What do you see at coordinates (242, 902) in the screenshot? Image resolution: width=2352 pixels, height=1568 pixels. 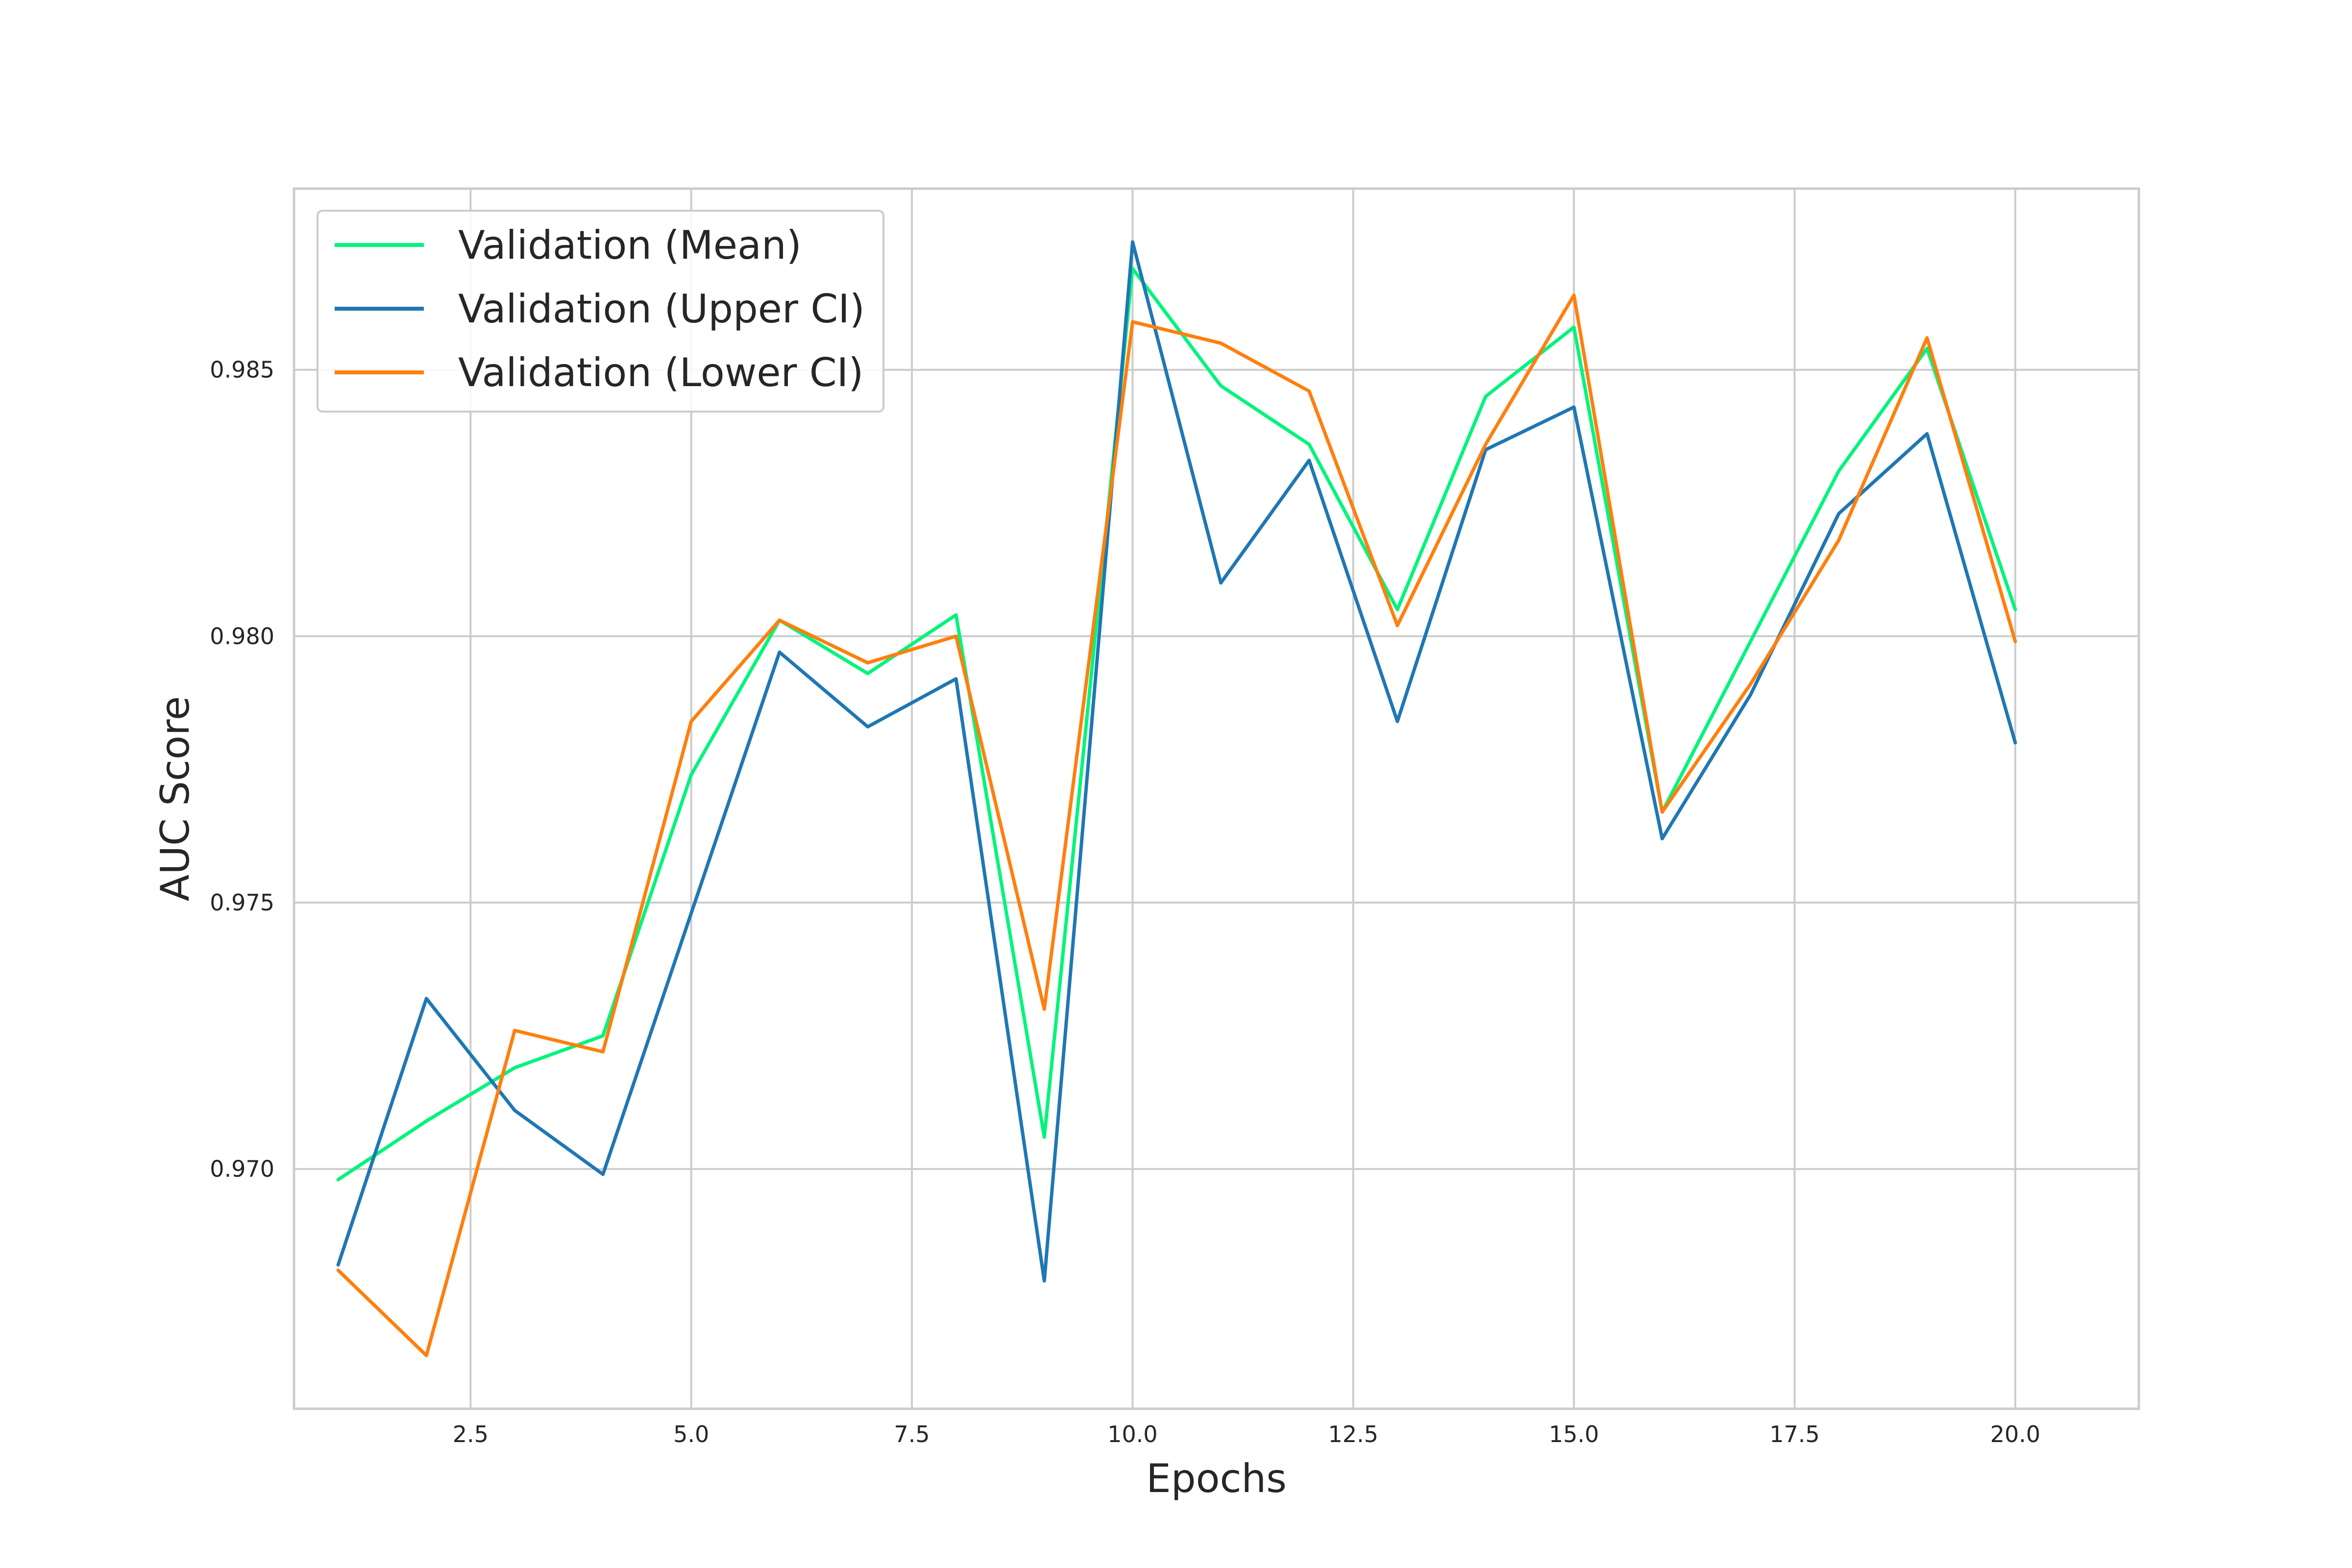 I see `y-tick-label: 0.975` at bounding box center [242, 902].